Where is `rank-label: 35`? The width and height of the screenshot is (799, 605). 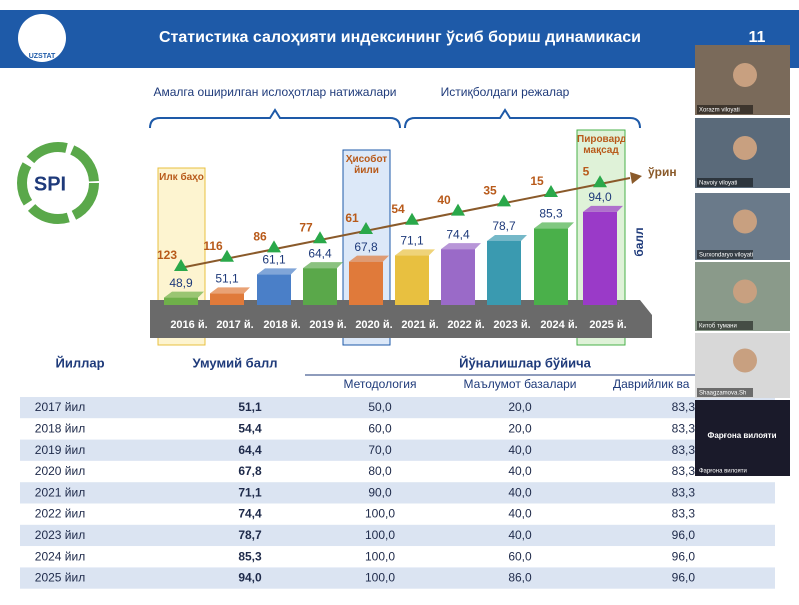 rank-label: 35 is located at coordinates (490, 191).